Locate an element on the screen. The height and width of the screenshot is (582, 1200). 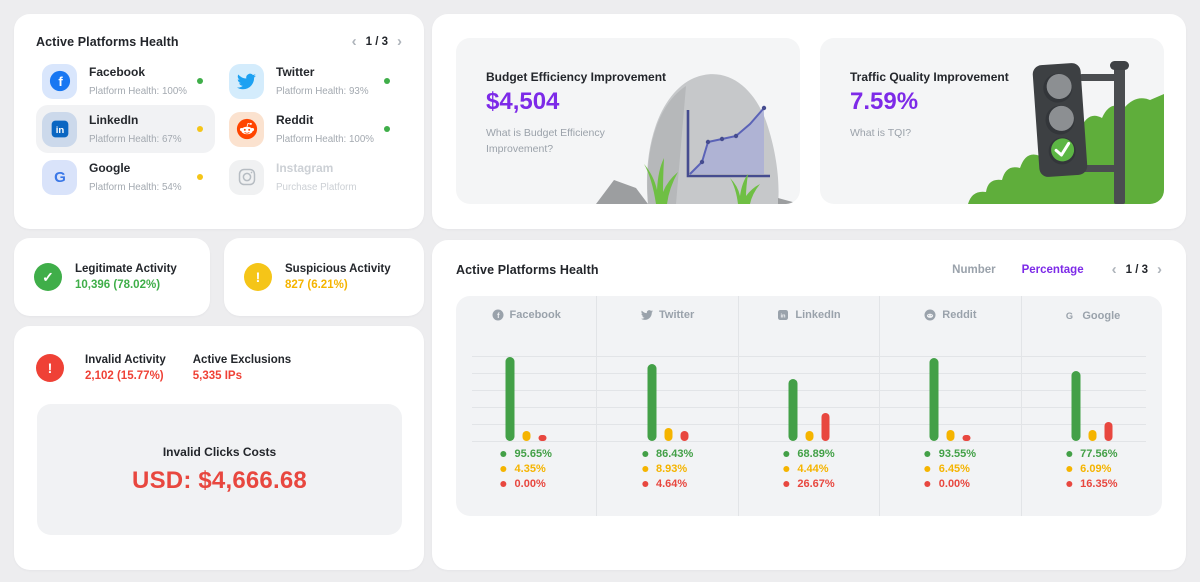
platform-subtitle: Purchase Platform is located at coordinates (316, 187).